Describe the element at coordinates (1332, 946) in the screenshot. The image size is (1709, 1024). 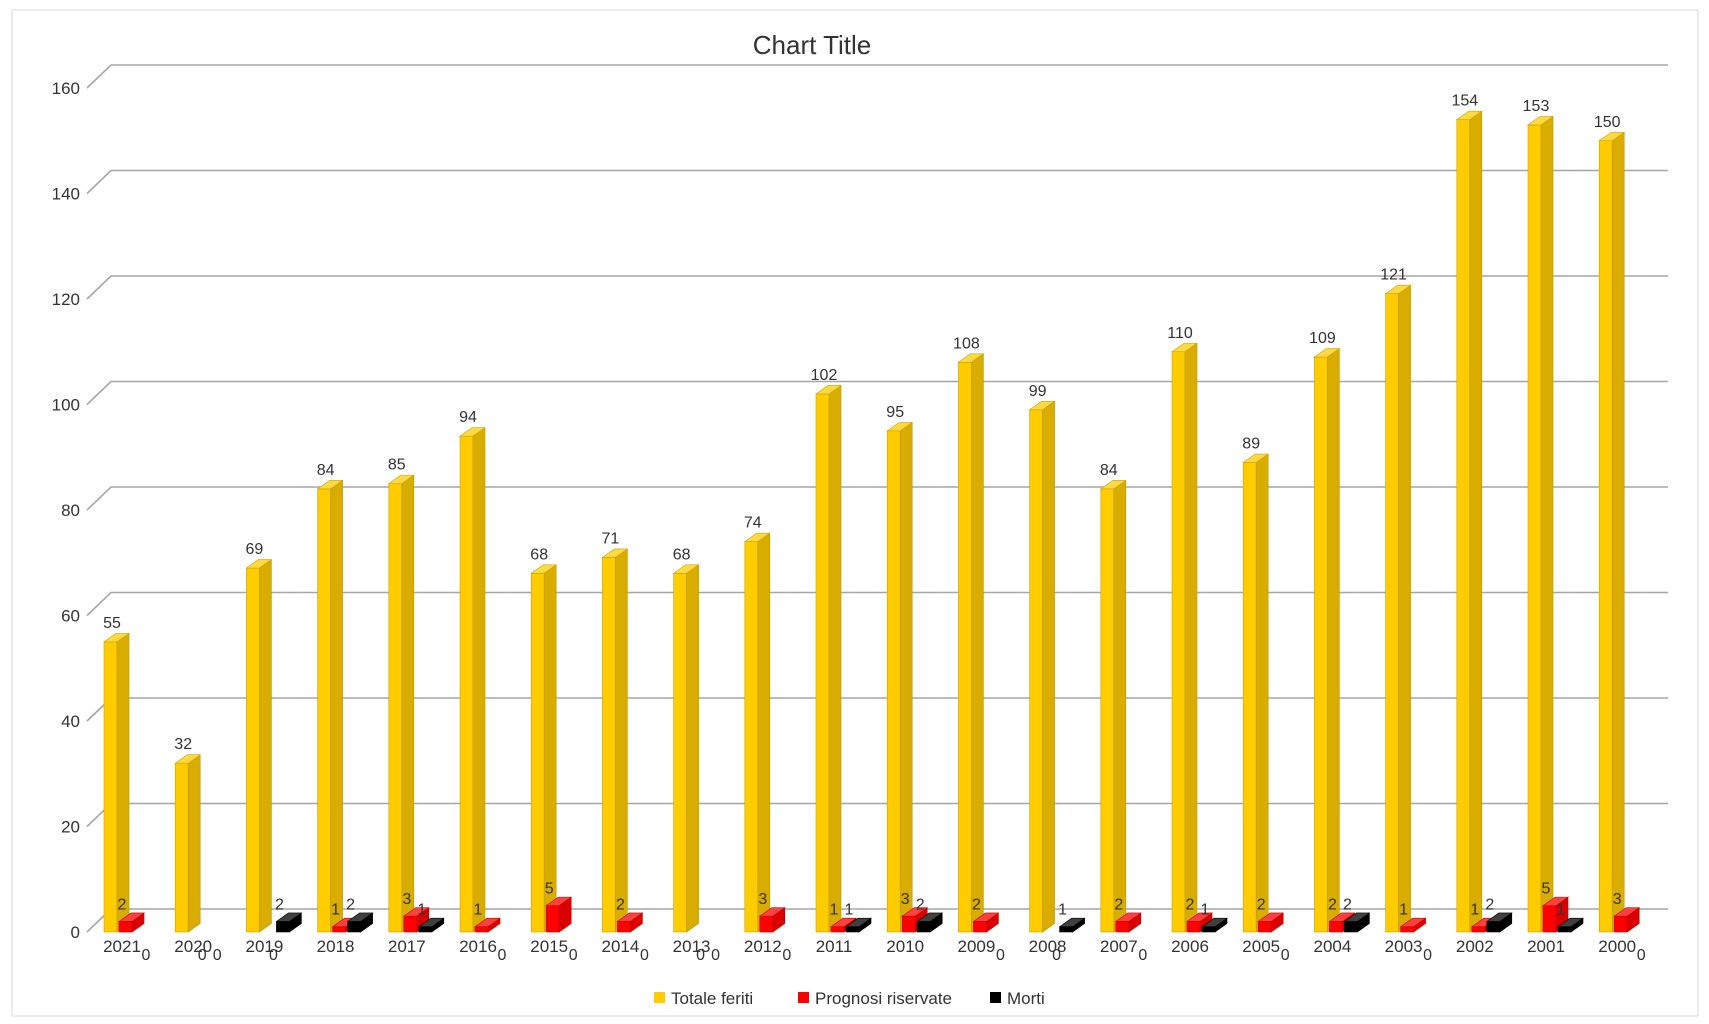
I see `x-tick-label: 2004` at that location.